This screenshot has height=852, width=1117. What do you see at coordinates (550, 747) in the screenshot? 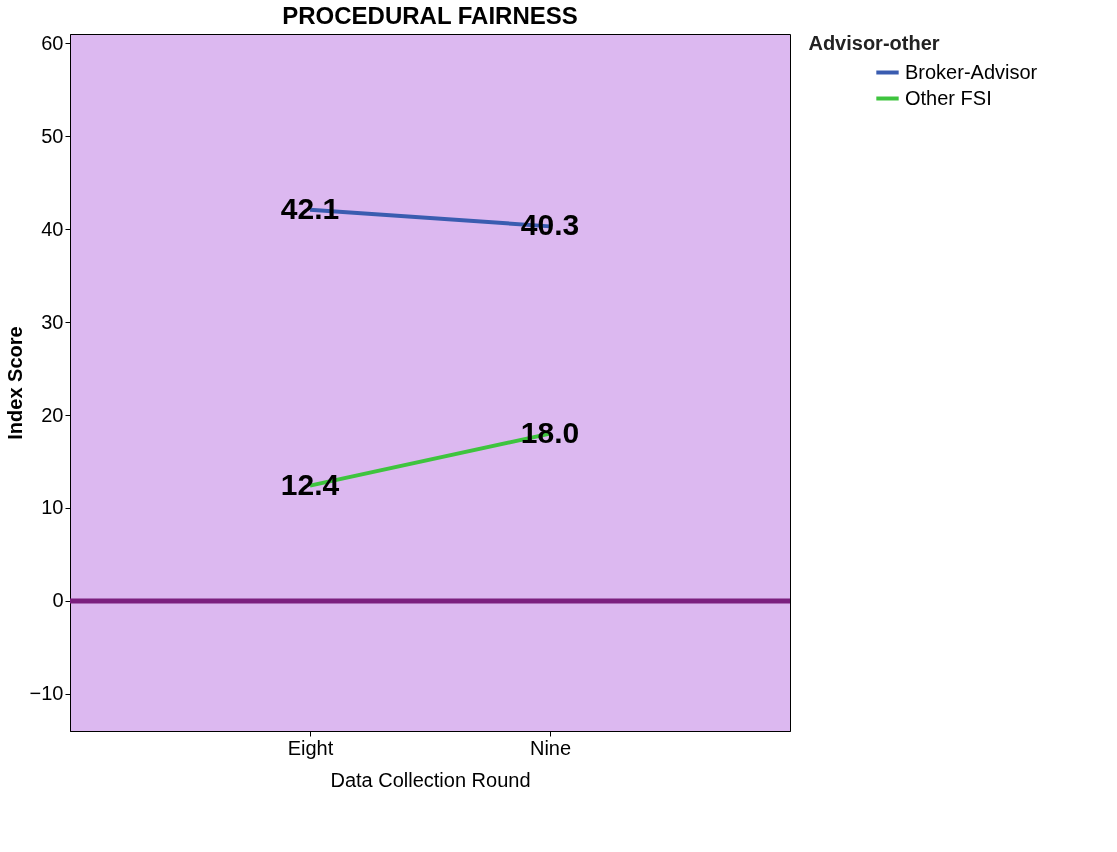
I see `x-tick-label: Nine` at bounding box center [550, 747].